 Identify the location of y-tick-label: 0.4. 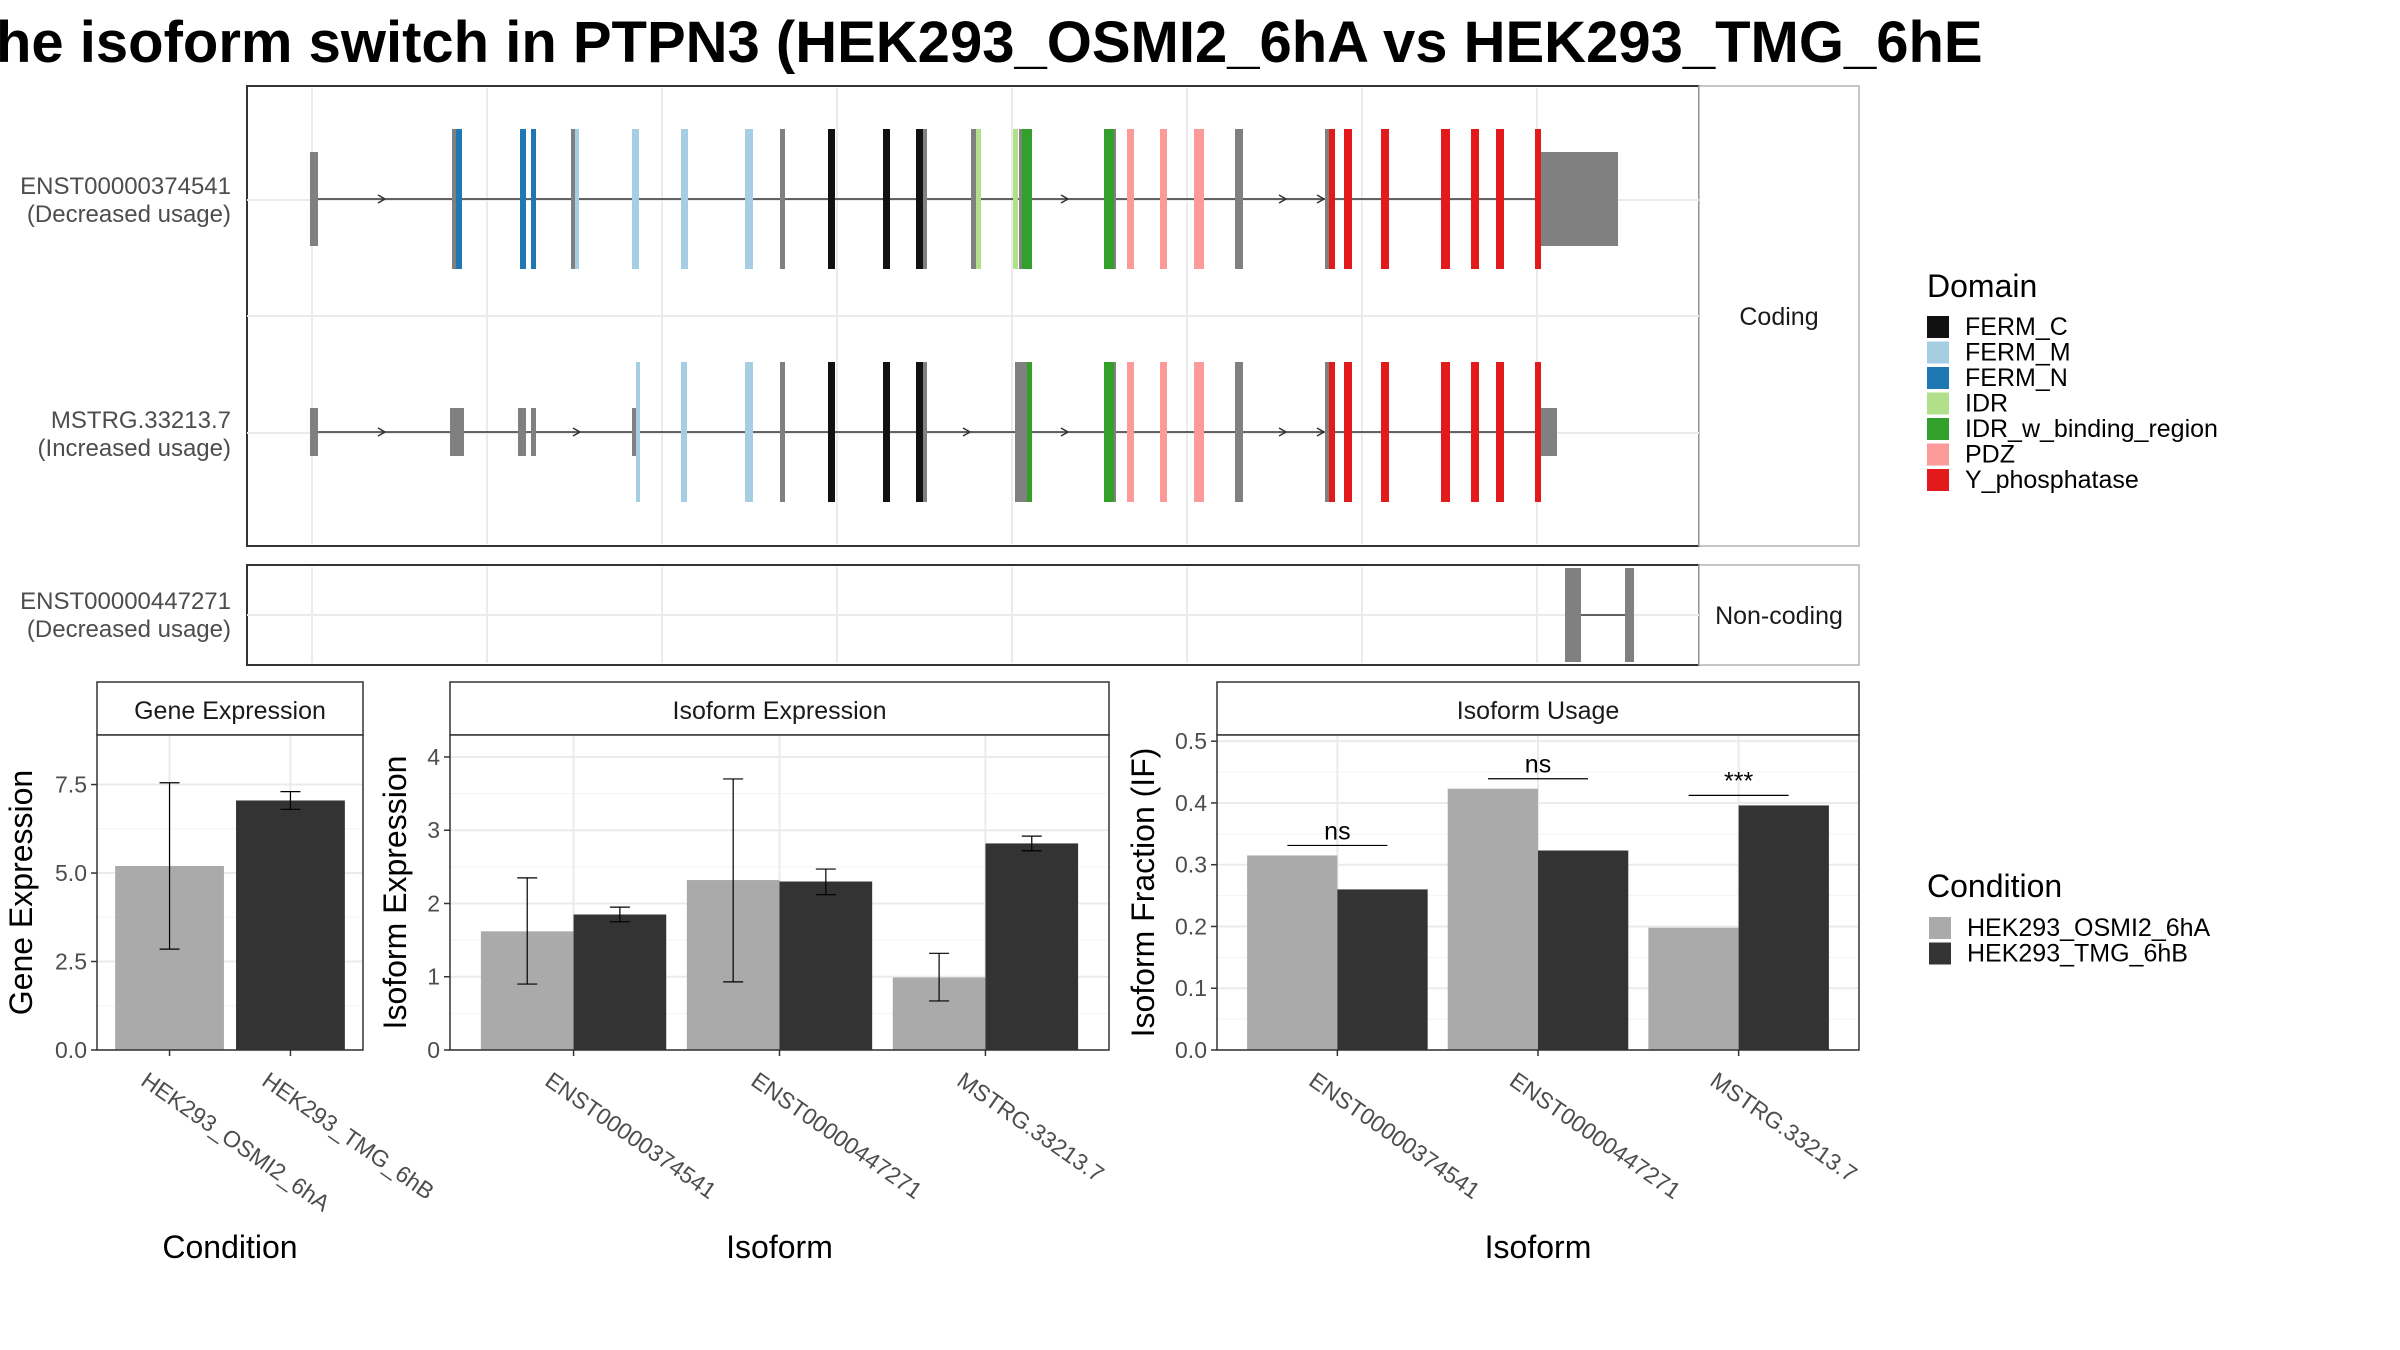
(1191, 803).